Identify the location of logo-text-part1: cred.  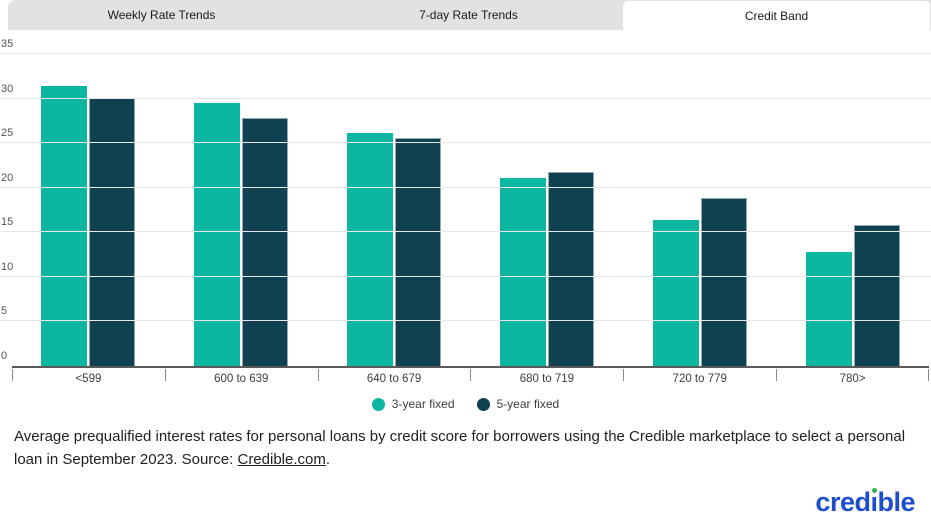
(843, 502).